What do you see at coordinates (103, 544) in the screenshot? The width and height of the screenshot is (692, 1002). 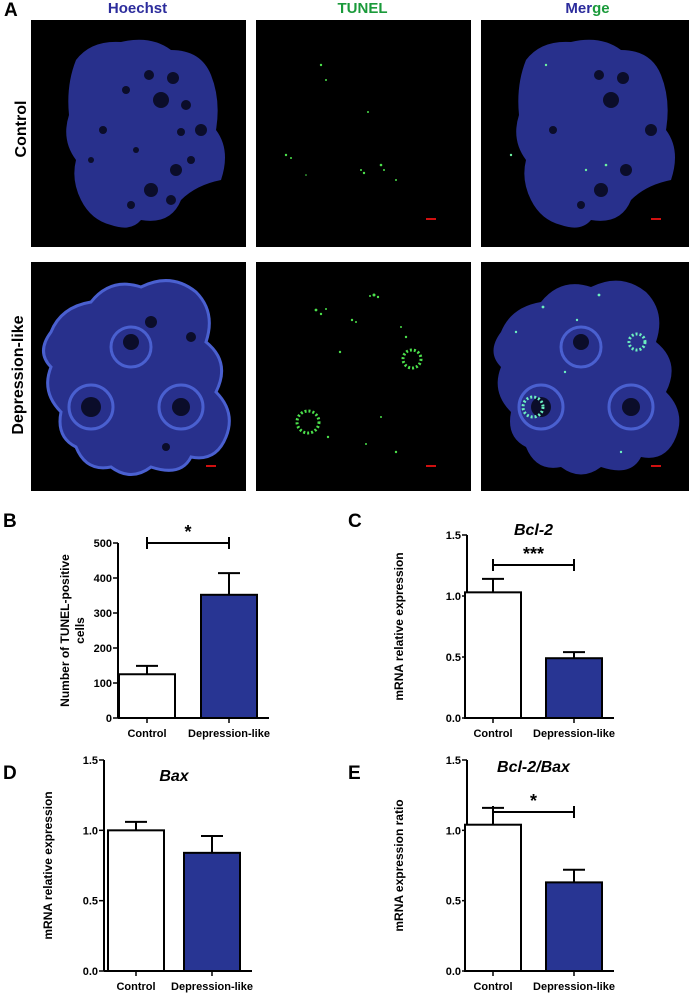 I see `y-tick-label: 500` at bounding box center [103, 544].